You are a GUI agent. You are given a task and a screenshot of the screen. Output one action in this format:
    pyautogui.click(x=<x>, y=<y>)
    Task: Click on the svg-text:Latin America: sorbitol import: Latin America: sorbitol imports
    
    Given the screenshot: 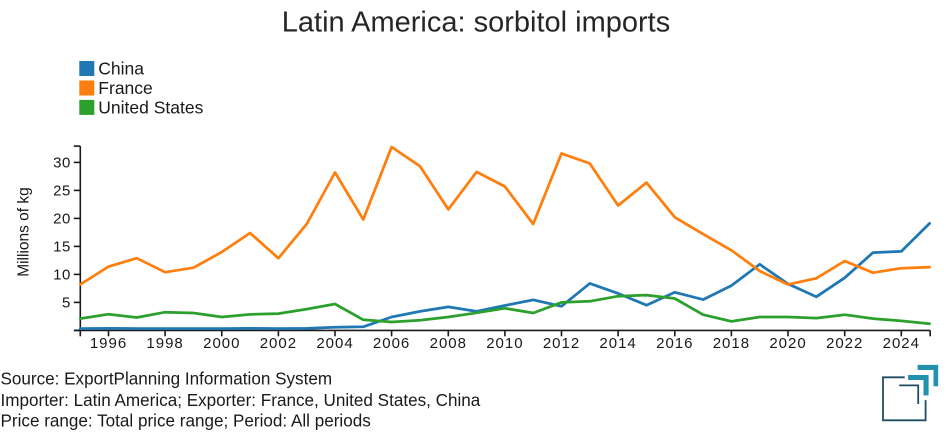 What is the action you would take?
    pyautogui.click(x=476, y=23)
    